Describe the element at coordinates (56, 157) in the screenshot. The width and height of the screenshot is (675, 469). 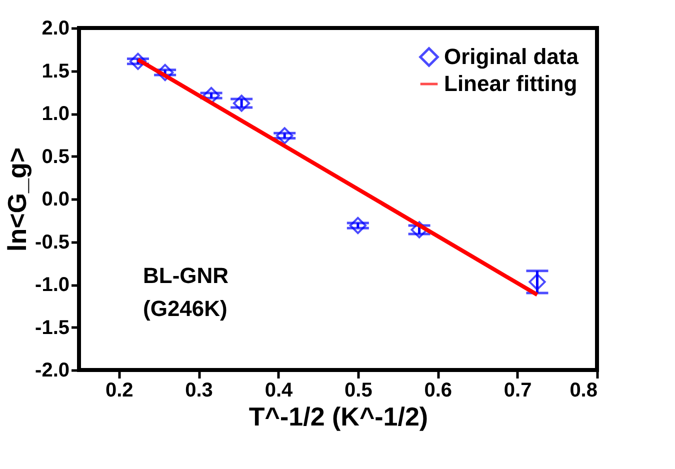
I see `y-tick-label: 0.5` at that location.